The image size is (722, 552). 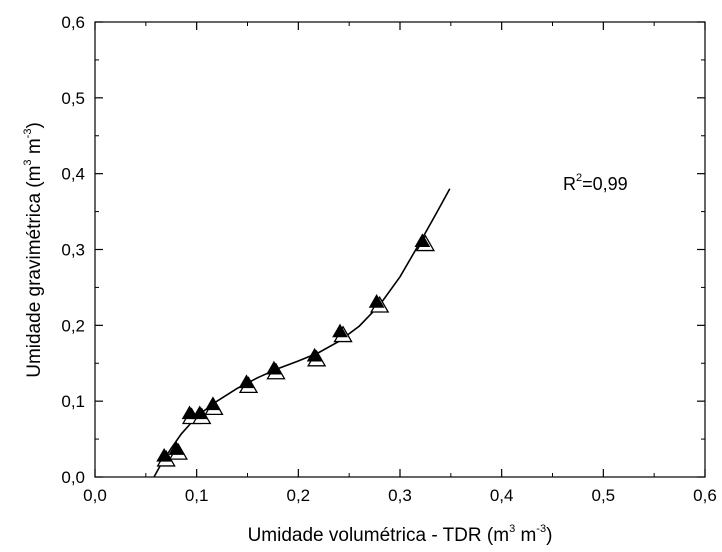 What do you see at coordinates (579, 178) in the screenshot?
I see `r-squared-sup: 2` at bounding box center [579, 178].